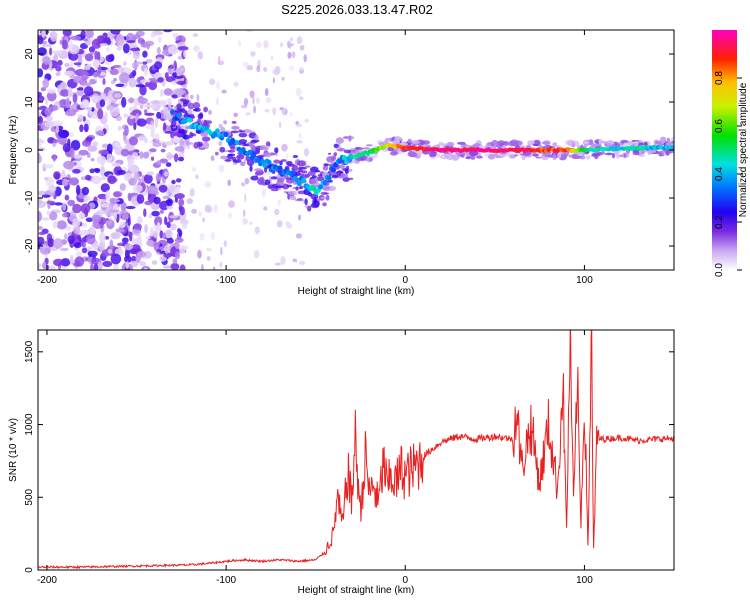 The width and height of the screenshot is (750, 600). I want to click on y-tick-label: 0, so click(29, 150).